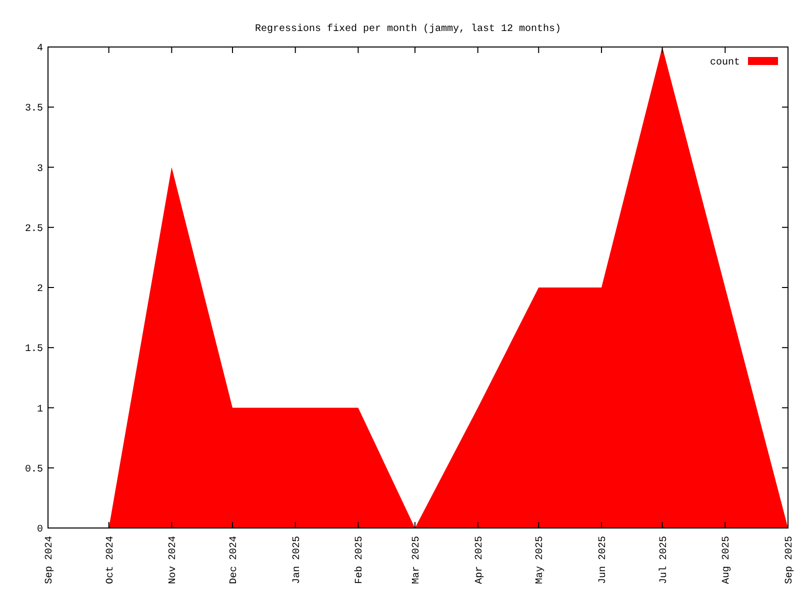 Image resolution: width=800 pixels, height=600 pixels. Describe the element at coordinates (540, 560) in the screenshot. I see `x-tick-label: May 2025` at that location.